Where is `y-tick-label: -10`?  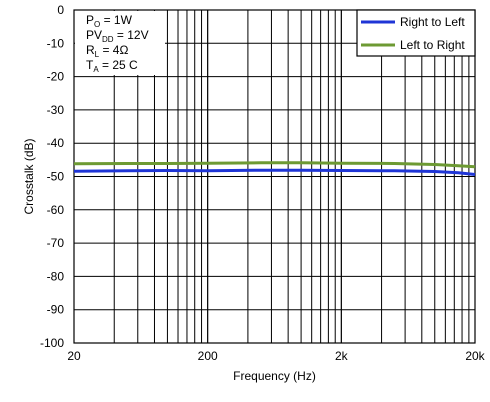 y-tick-label: -10 is located at coordinates (56, 43).